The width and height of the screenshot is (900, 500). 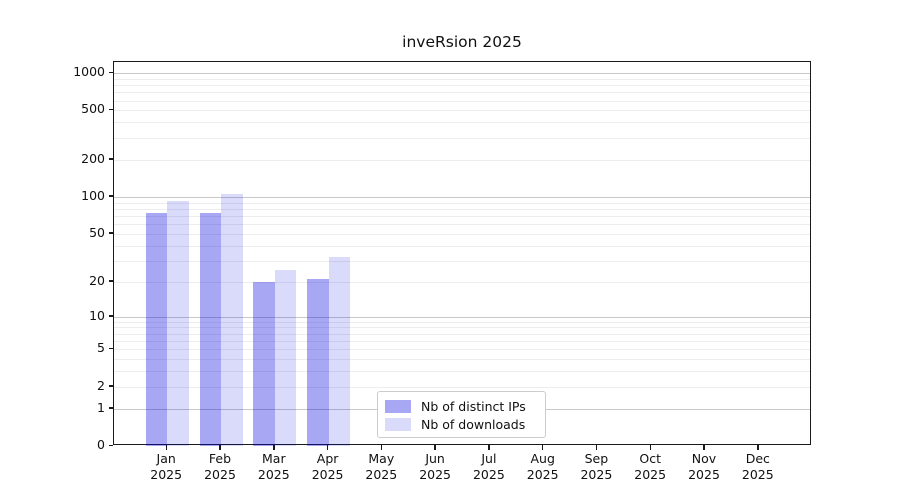 I want to click on legend-item: Nb of distinct IPs, so click(x=461, y=406).